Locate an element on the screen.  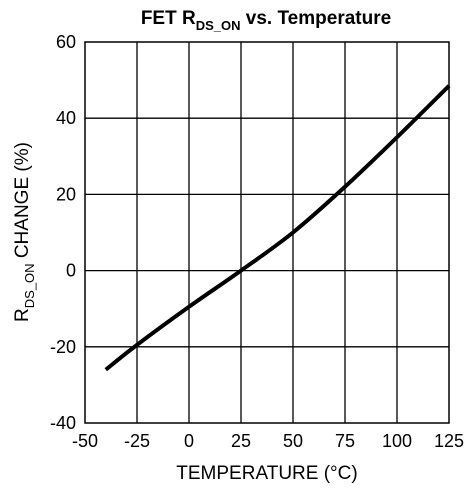
y-tick-labels: -40 -20 0 20 40 60 is located at coordinates (63, 232).